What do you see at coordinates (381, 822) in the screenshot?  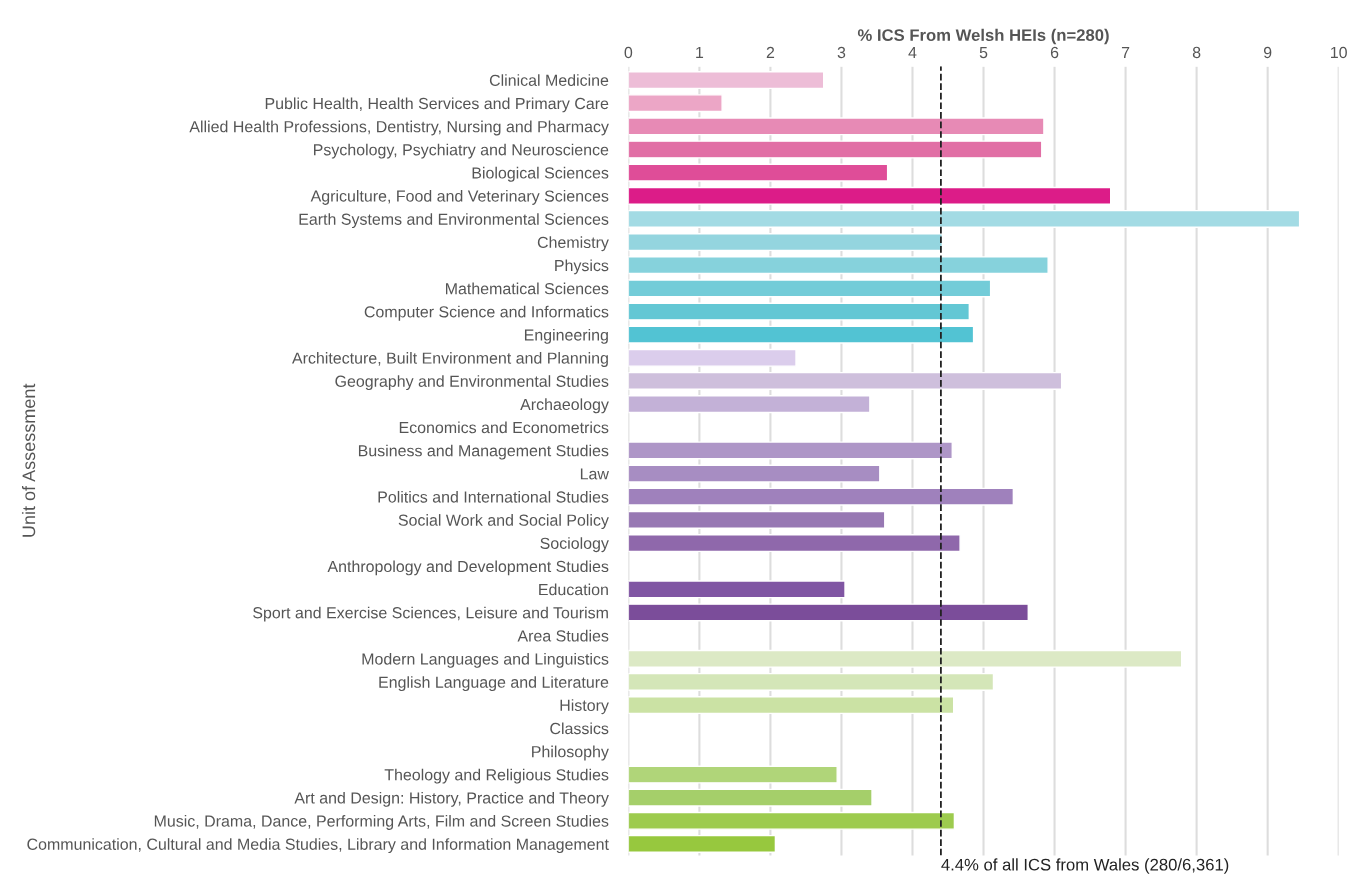 I see `y-tick-label: Music, Drama, Dance, Performing Arts, Film and Screen Studies` at bounding box center [381, 822].